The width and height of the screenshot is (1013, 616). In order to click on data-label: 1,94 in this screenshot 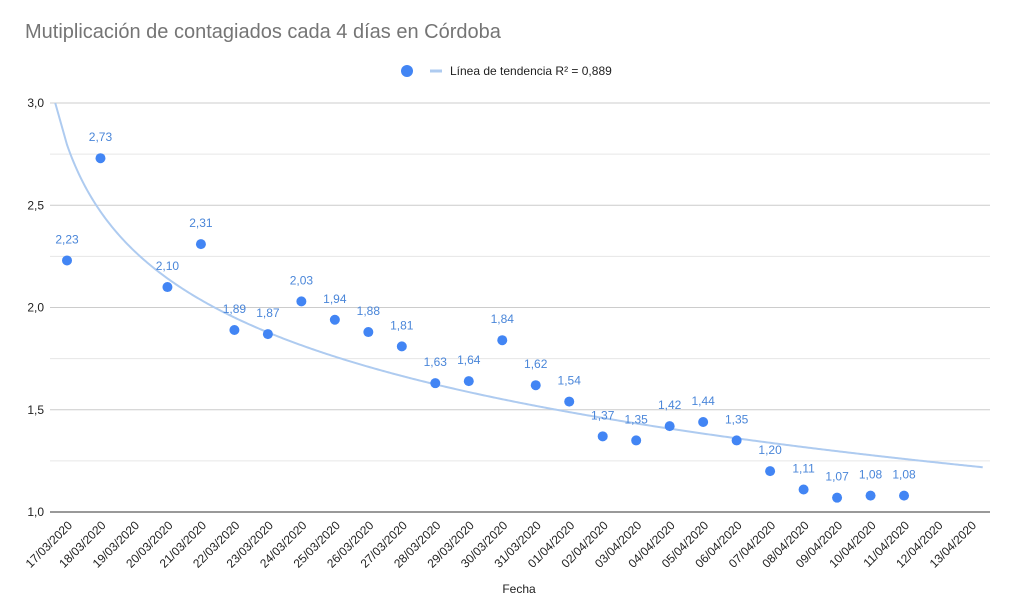, I will do `click(335, 299)`.